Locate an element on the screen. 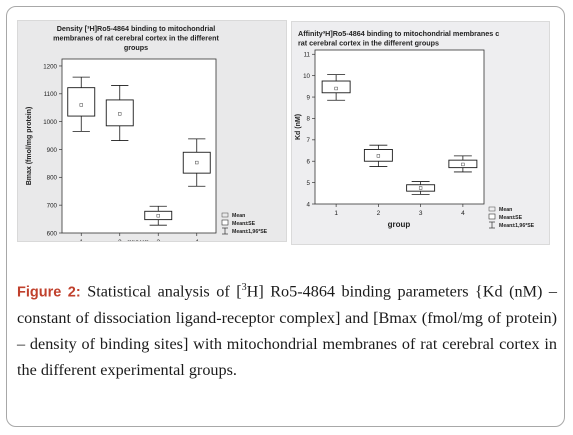  y-tick-label: 1200 is located at coordinates (50, 66).